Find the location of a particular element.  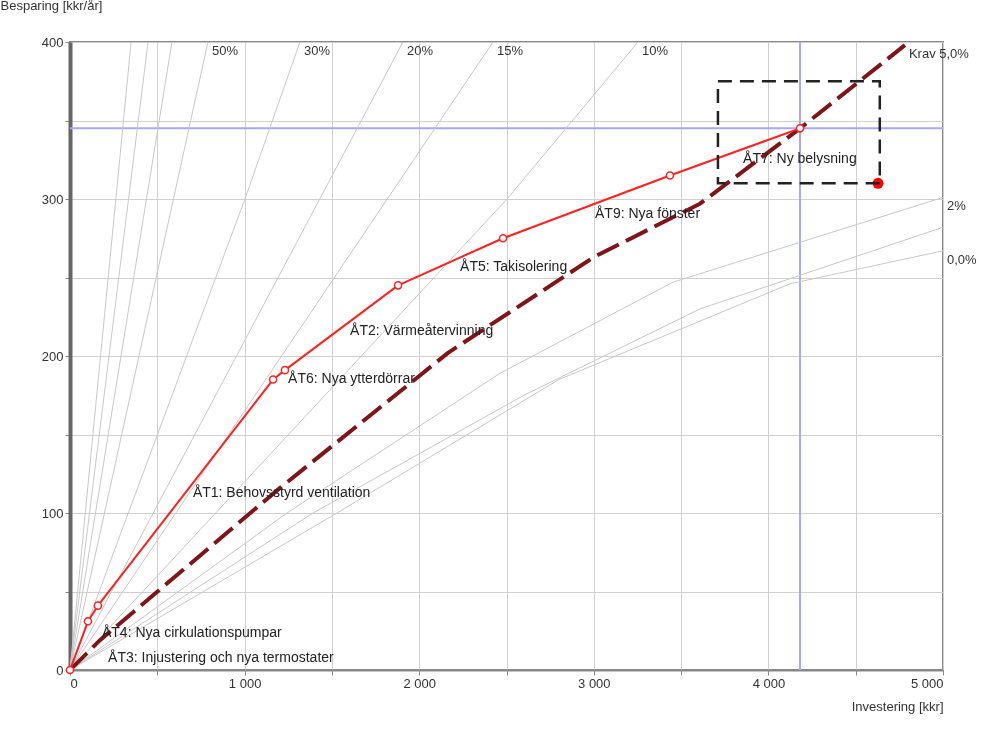

series-label: 2% is located at coordinates (957, 206).